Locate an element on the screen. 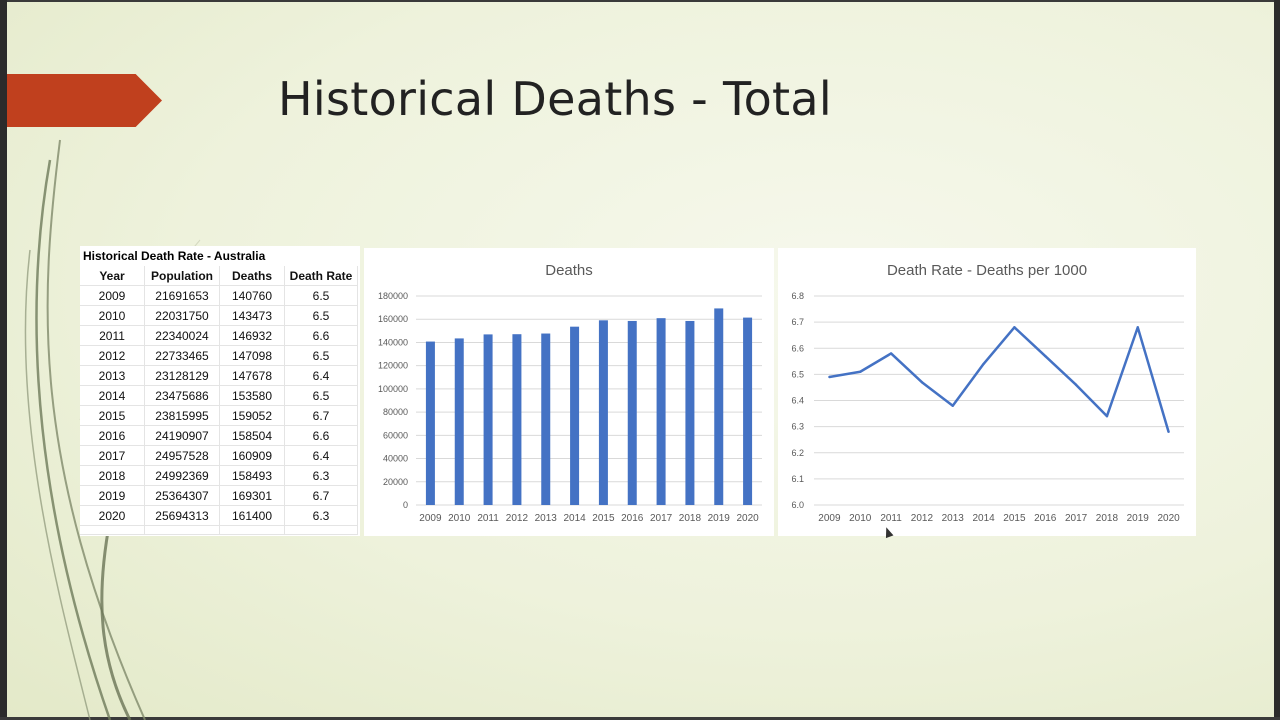 The image size is (1280, 720). x-tick-label: 2014 is located at coordinates (574, 518).